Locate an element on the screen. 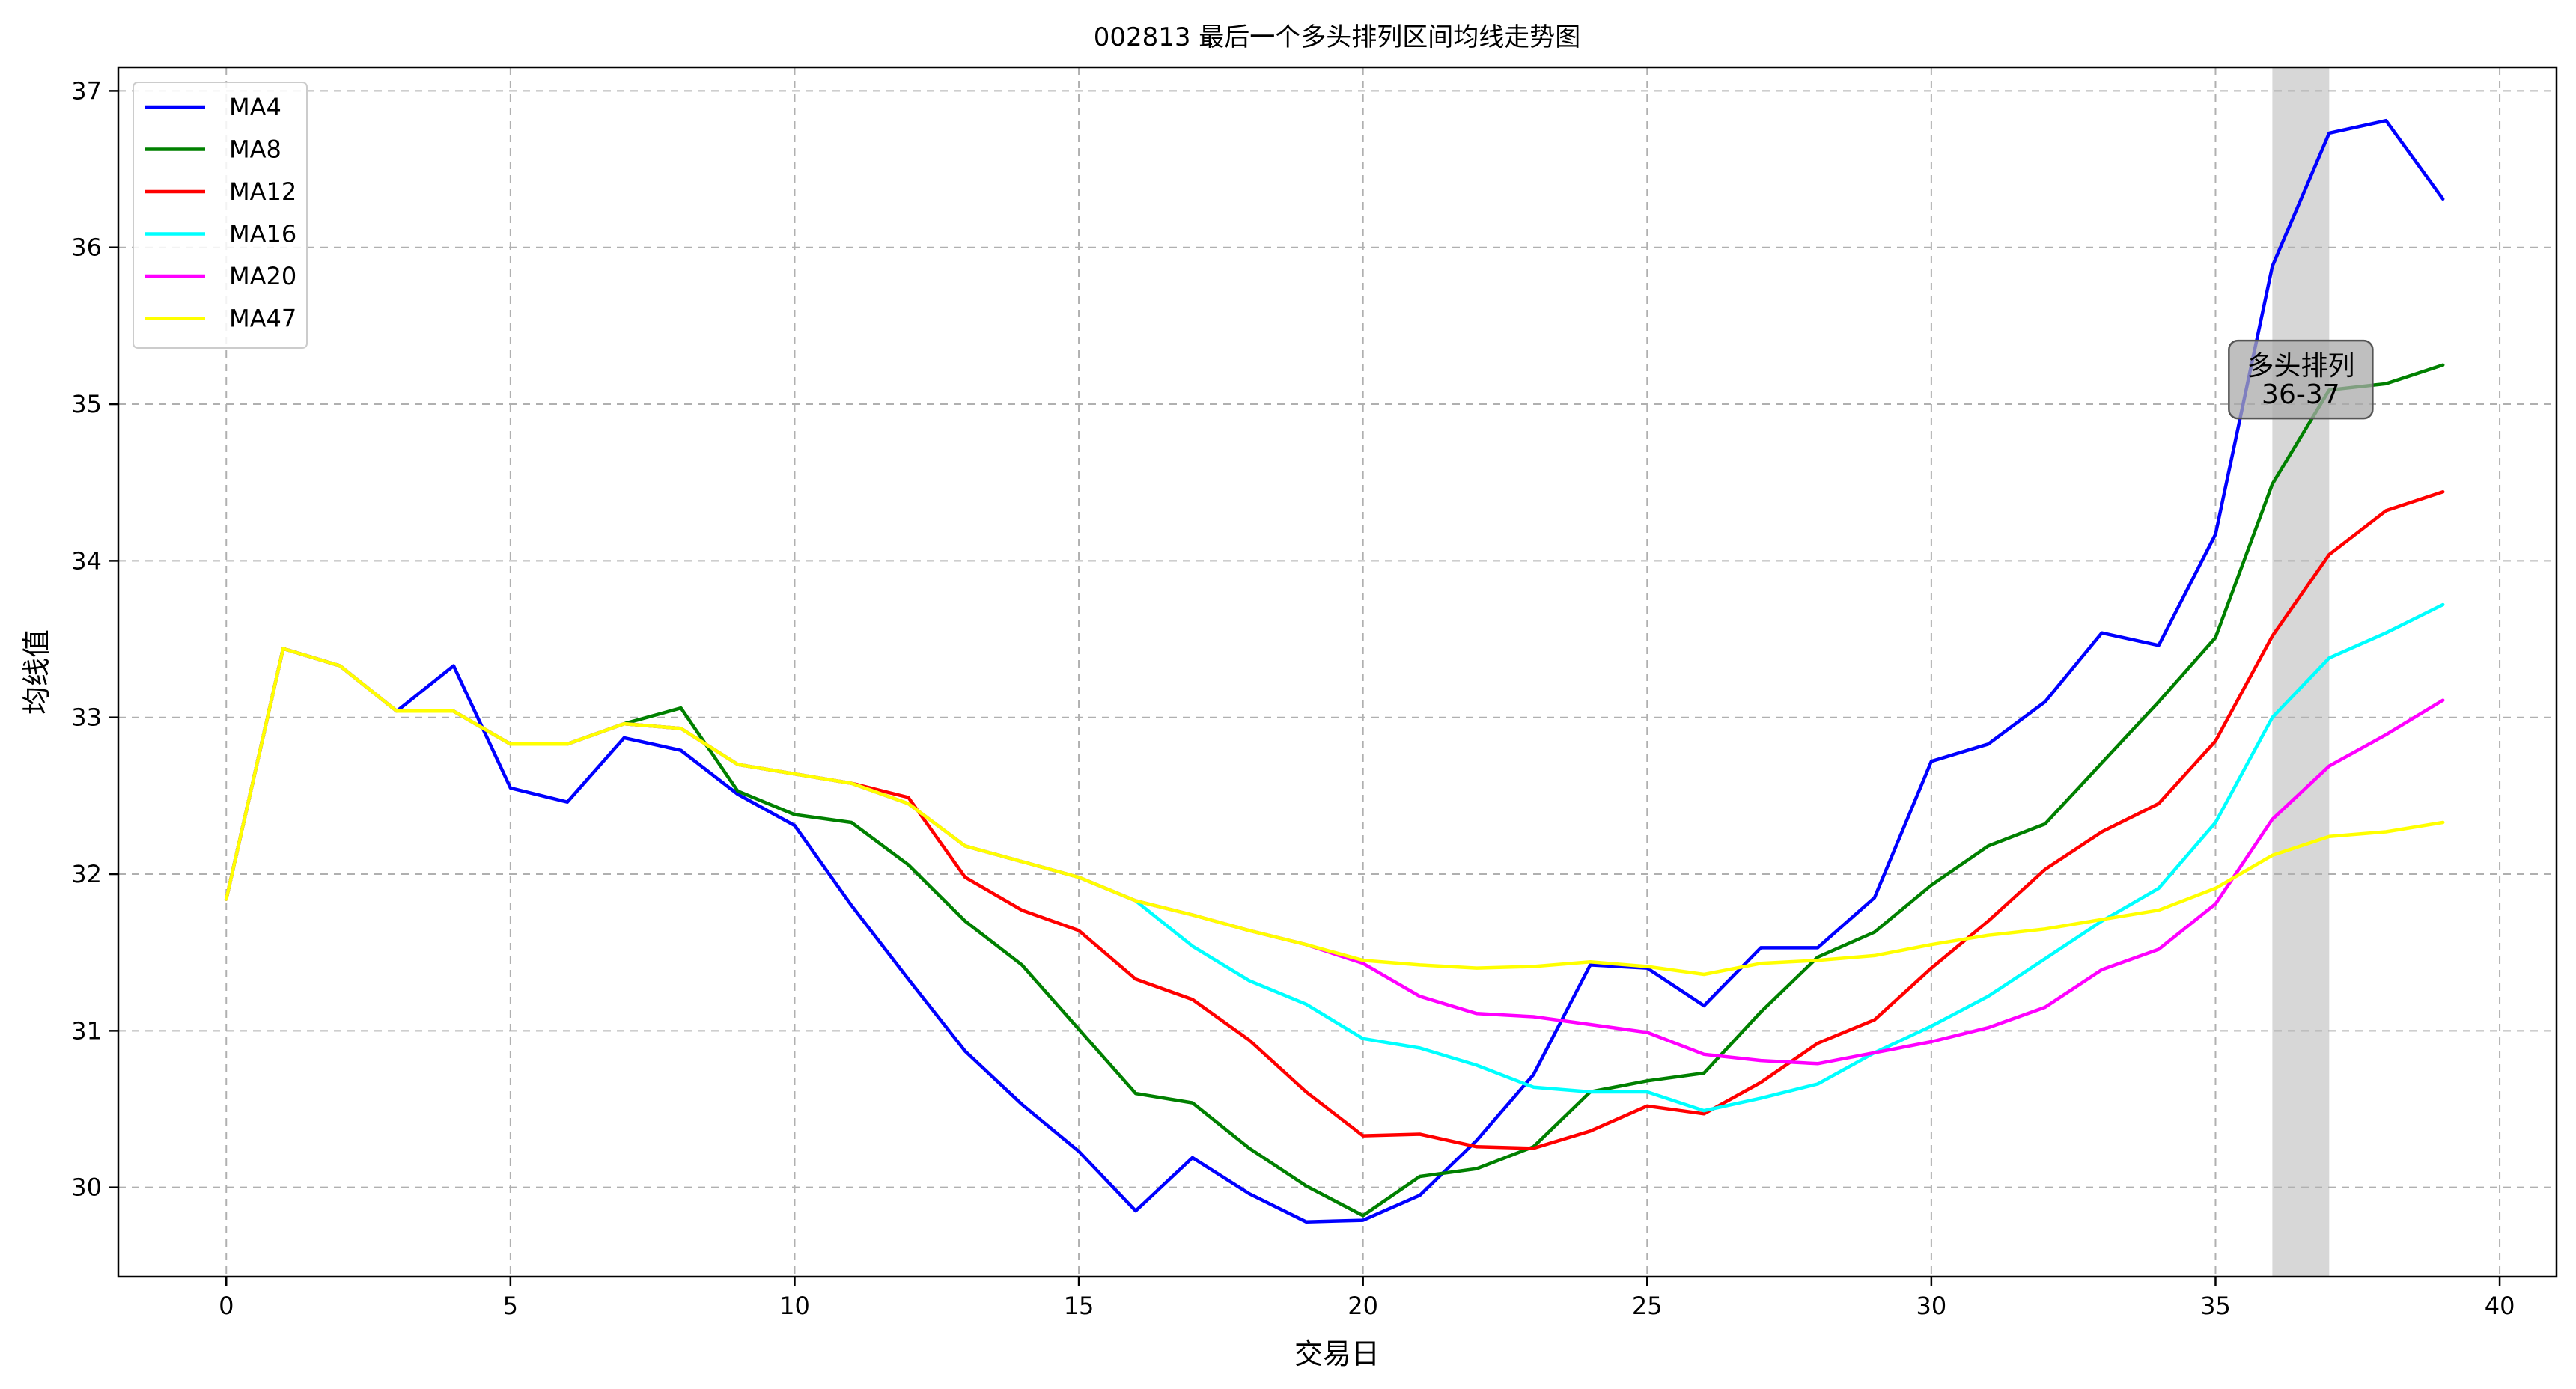  y-tick-label: 36 is located at coordinates (86, 247).